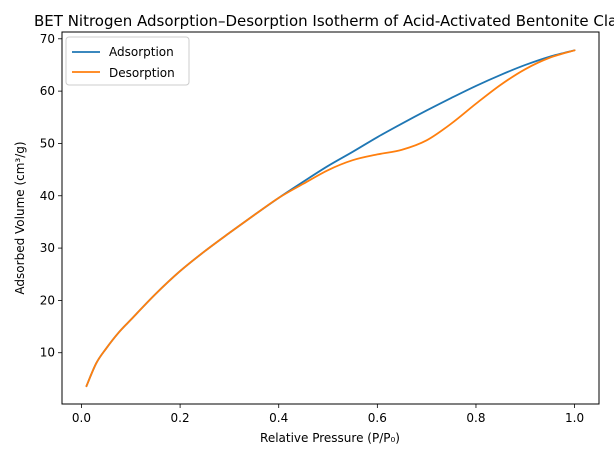  What do you see at coordinates (330, 438) in the screenshot?
I see `x-axis-label: Relative Pressure (P/P₀)` at bounding box center [330, 438].